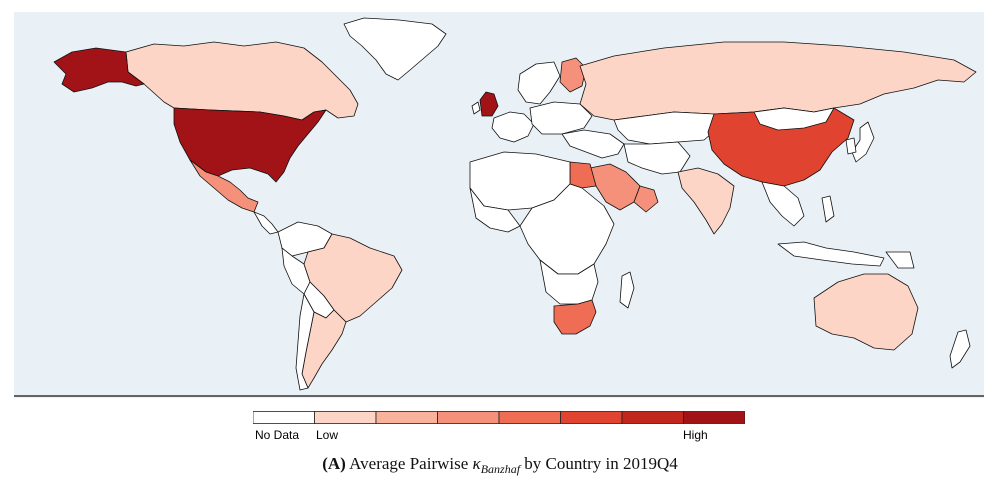 The image size is (1000, 487). What do you see at coordinates (513, 127) in the screenshot?
I see `country-europe-west` at bounding box center [513, 127].